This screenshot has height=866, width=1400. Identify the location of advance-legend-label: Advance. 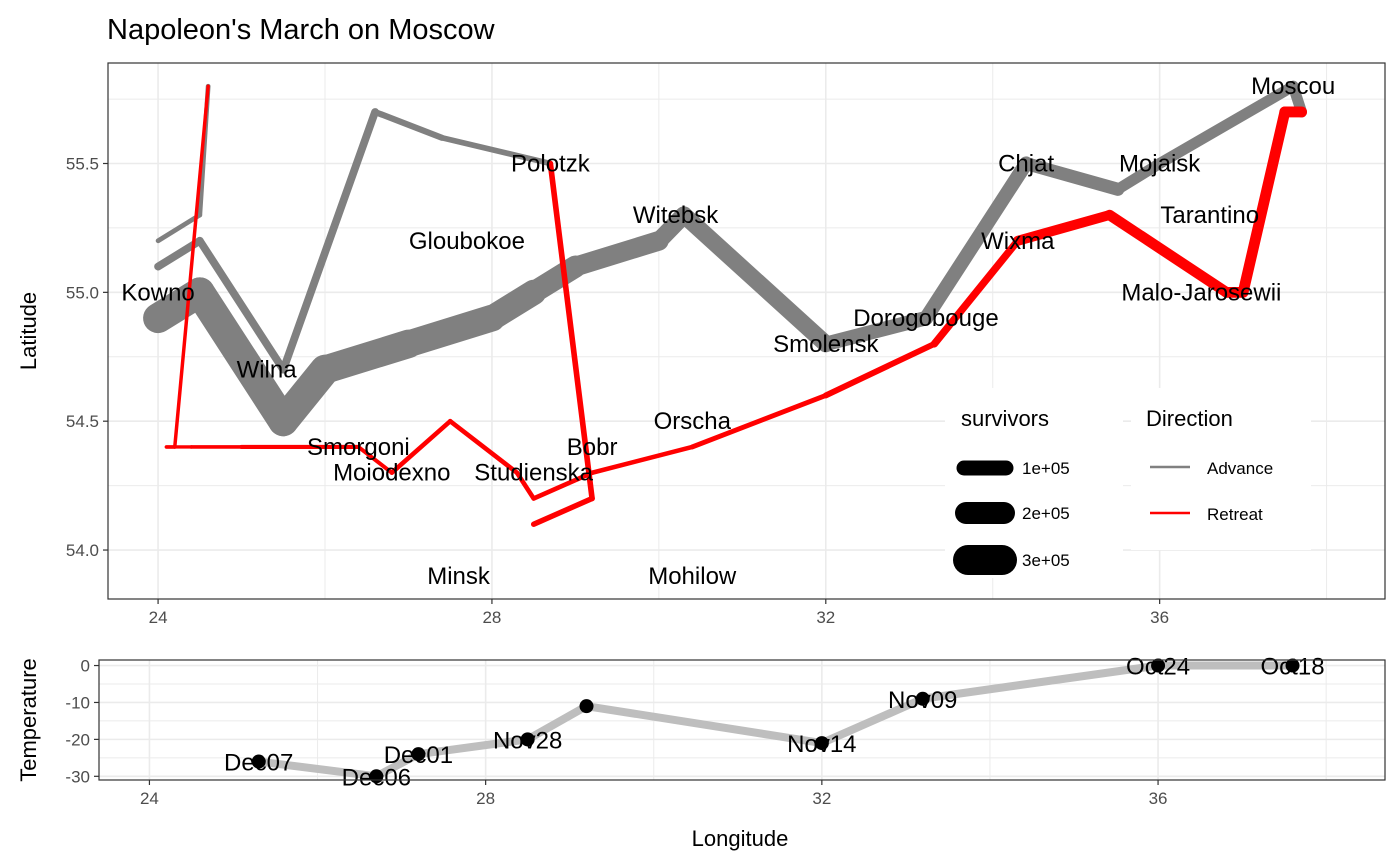
(1240, 468).